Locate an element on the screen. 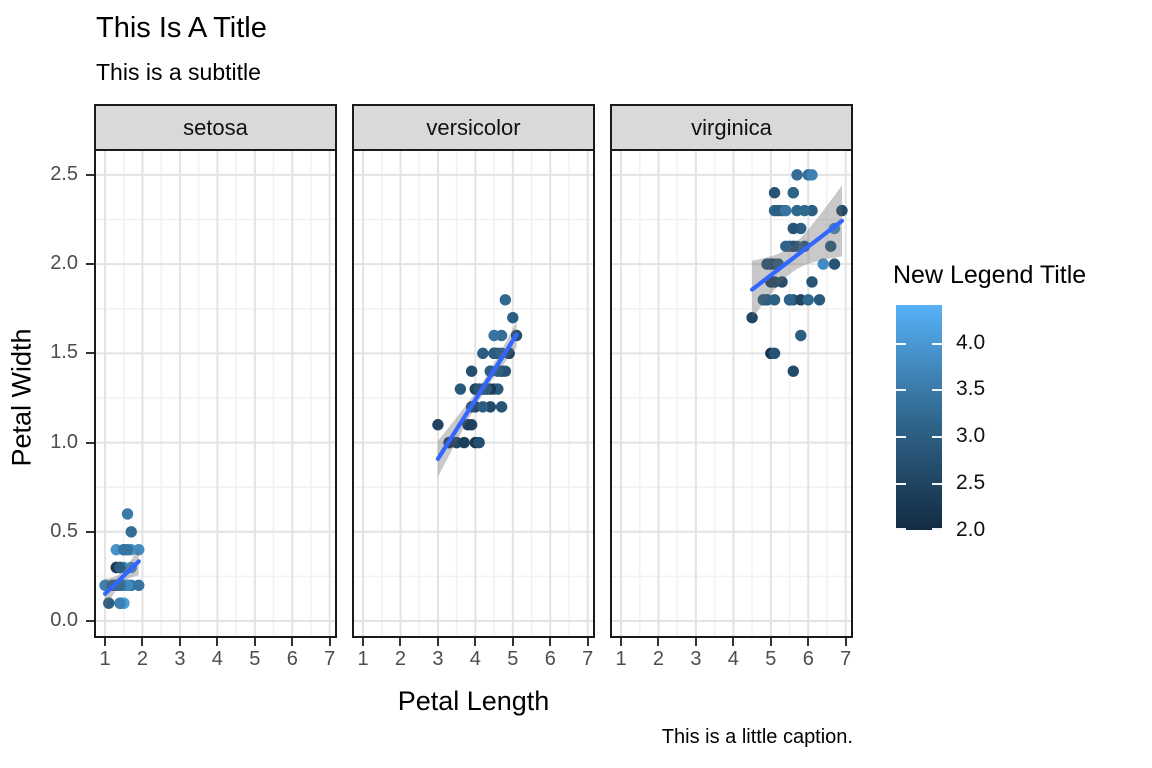 The height and width of the screenshot is (768, 1152). y-axis-tick-label: 2.0 is located at coordinates (64, 263).